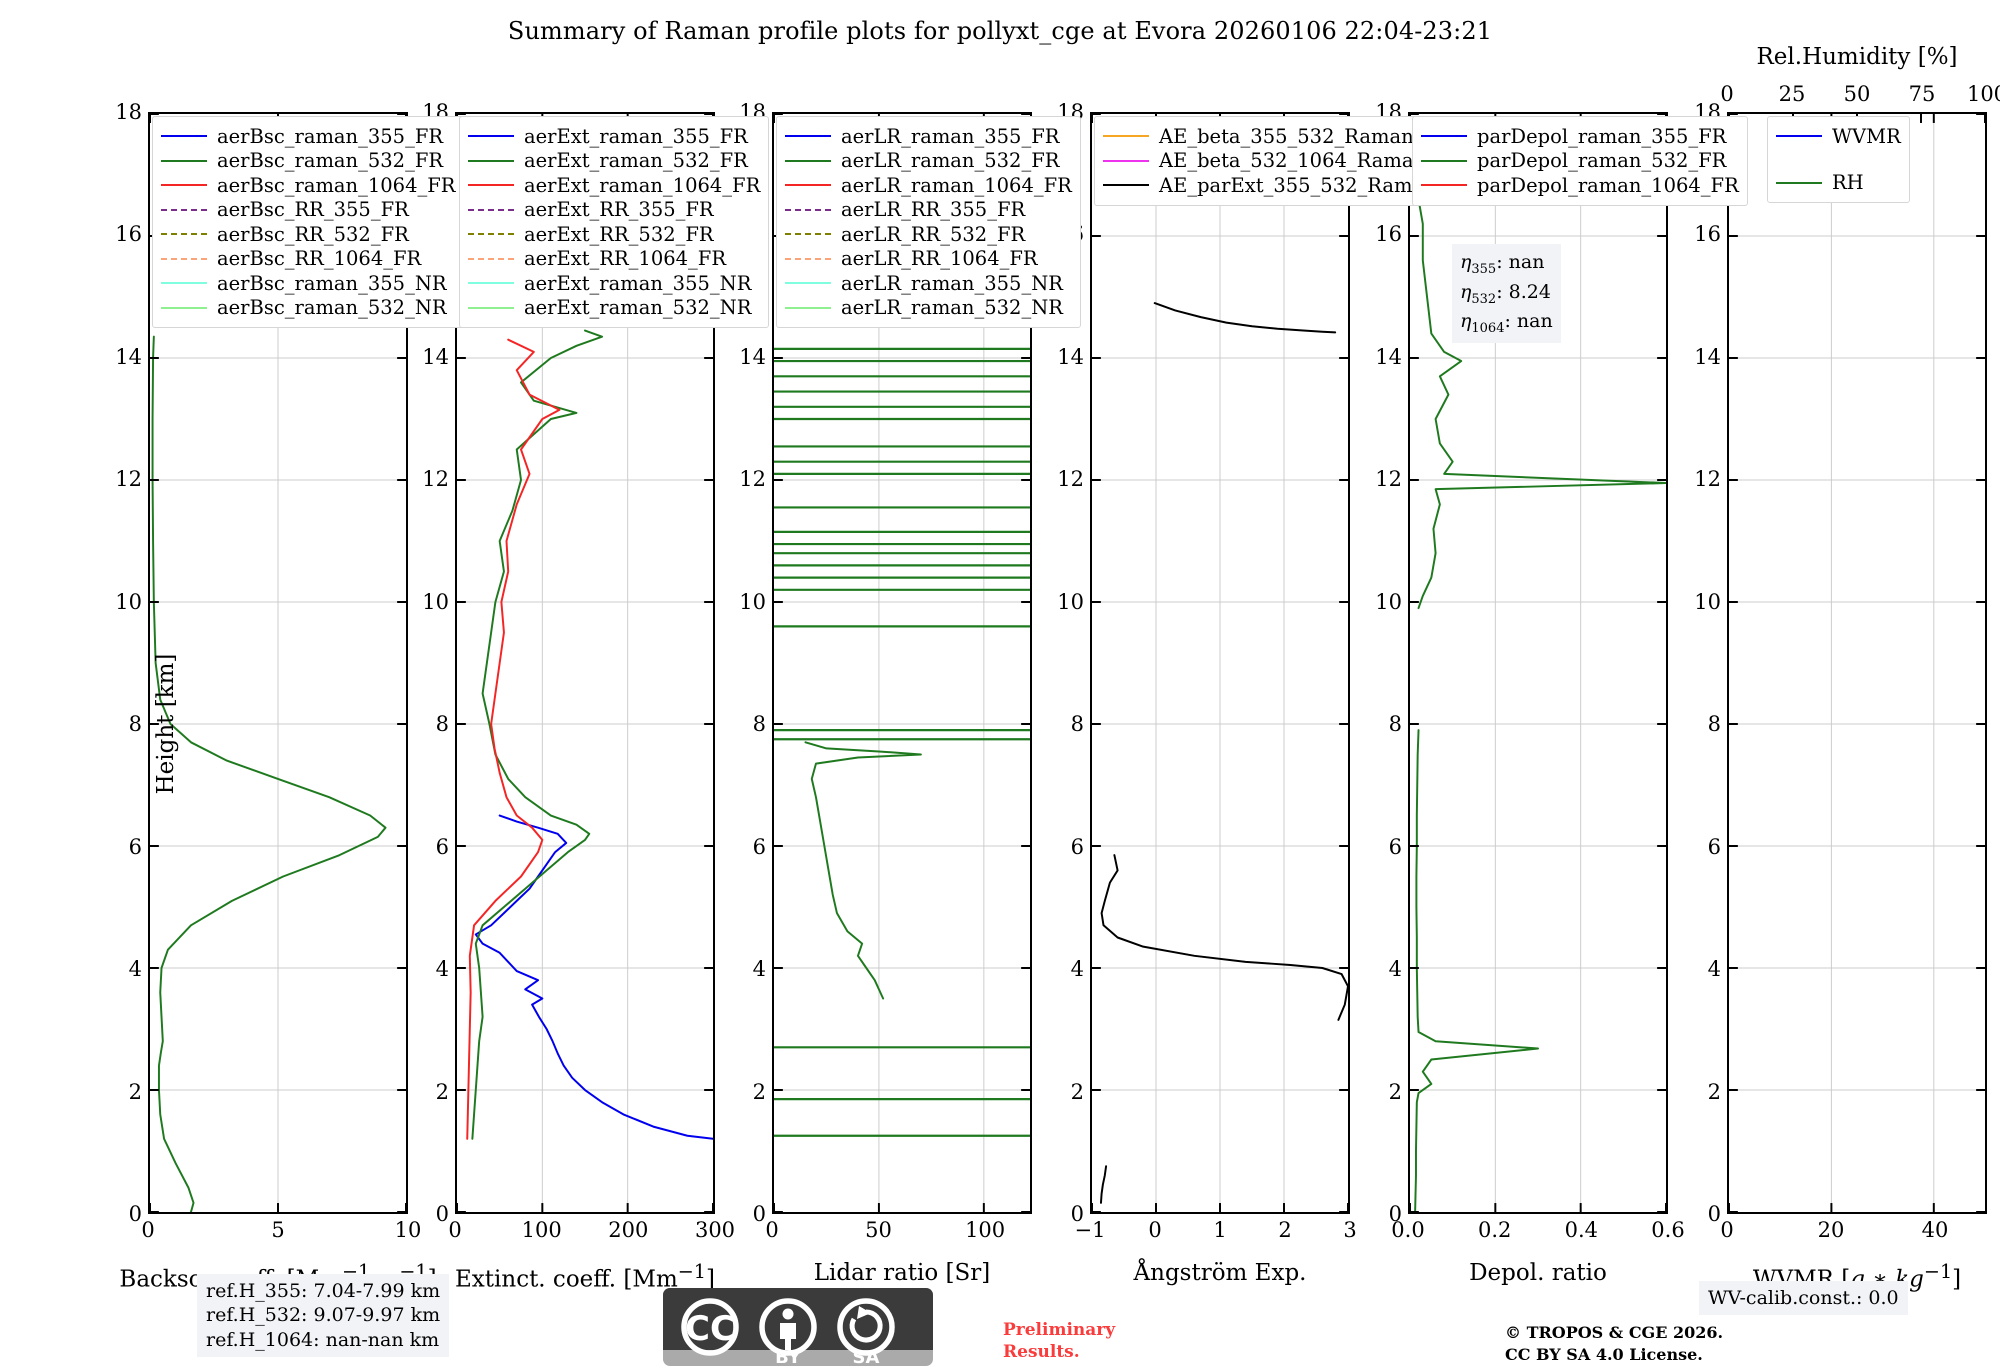 The image size is (2000, 1370). I want to click on legend-item: parDepol_raman_1064_FR, so click(1580, 185).